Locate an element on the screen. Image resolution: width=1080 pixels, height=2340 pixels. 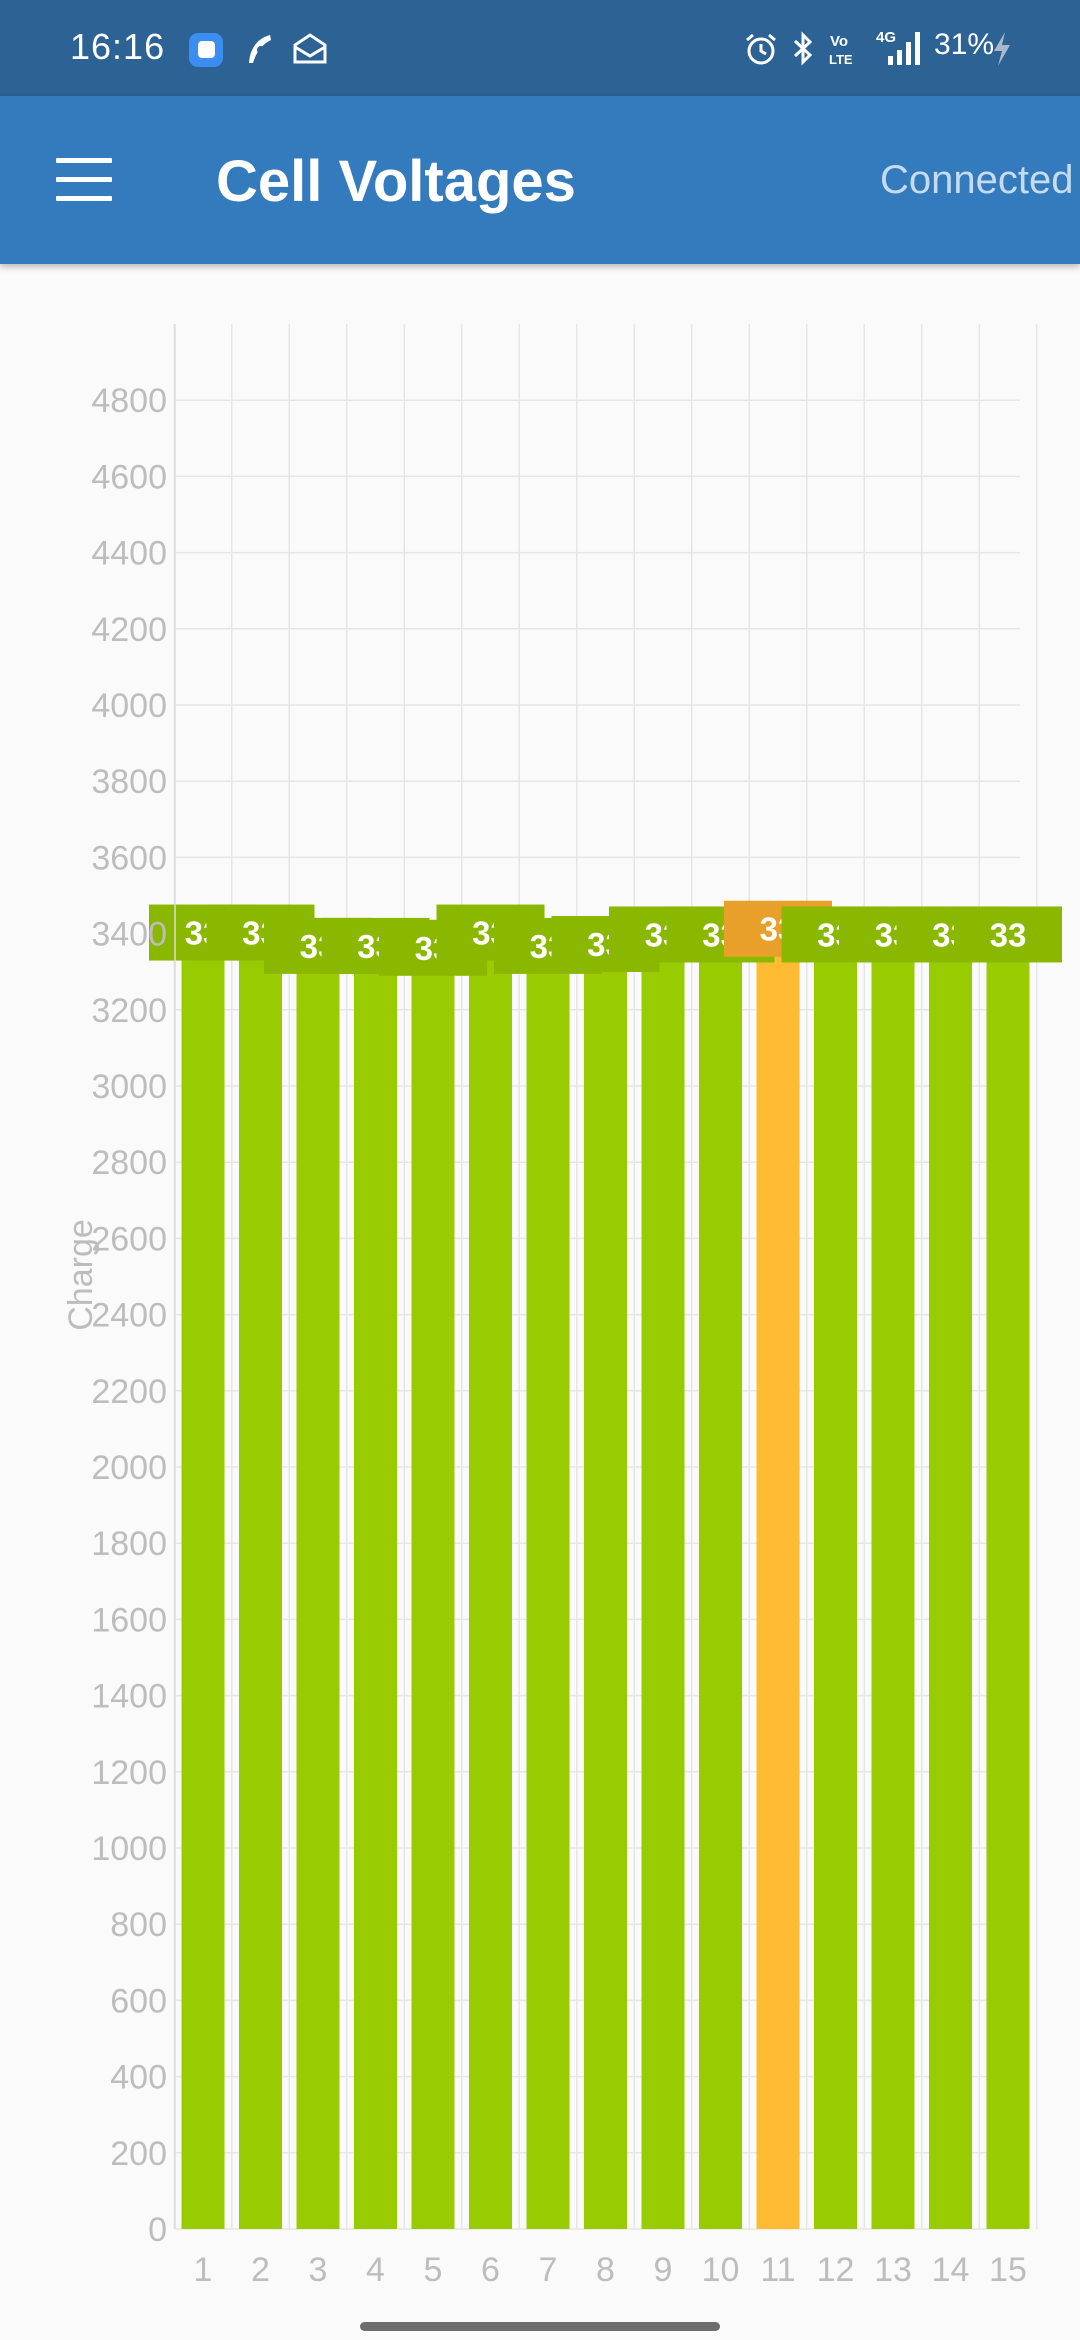
mail-open-icon is located at coordinates (310, 48).